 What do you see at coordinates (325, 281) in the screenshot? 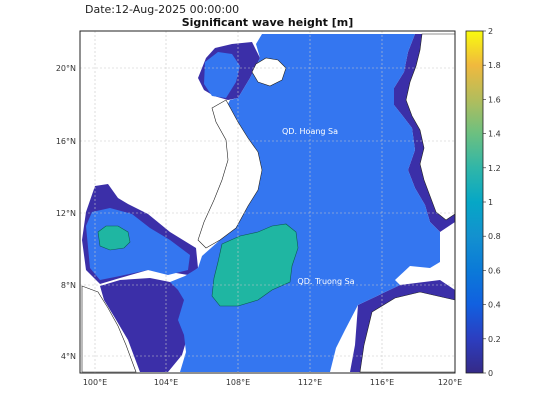
I see `truong-sa-label: QD. Truong Sa` at bounding box center [325, 281].